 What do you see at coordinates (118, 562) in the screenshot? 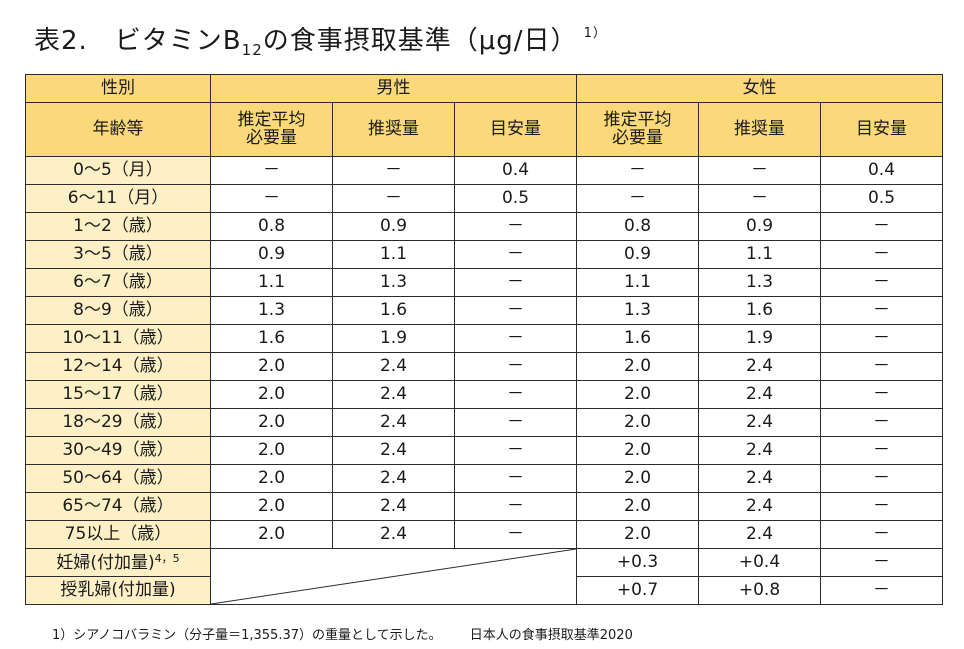
I see `pregnant-label-cell: 妊婦(付加量)4，5` at bounding box center [118, 562].